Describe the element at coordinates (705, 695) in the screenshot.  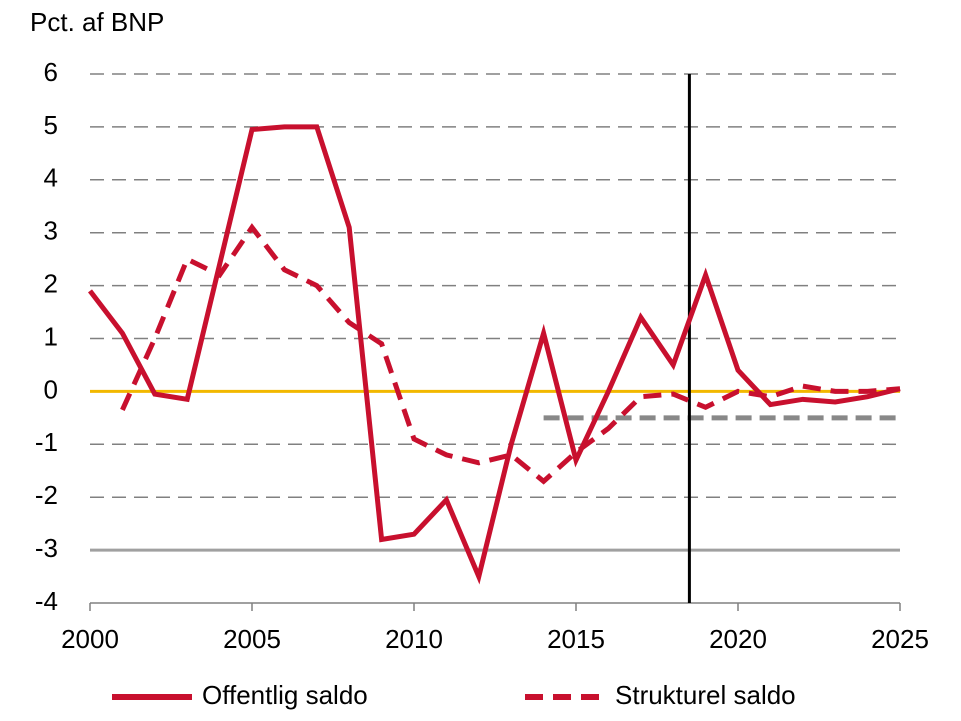
I see `legend-label: Strukturel saldo` at that location.